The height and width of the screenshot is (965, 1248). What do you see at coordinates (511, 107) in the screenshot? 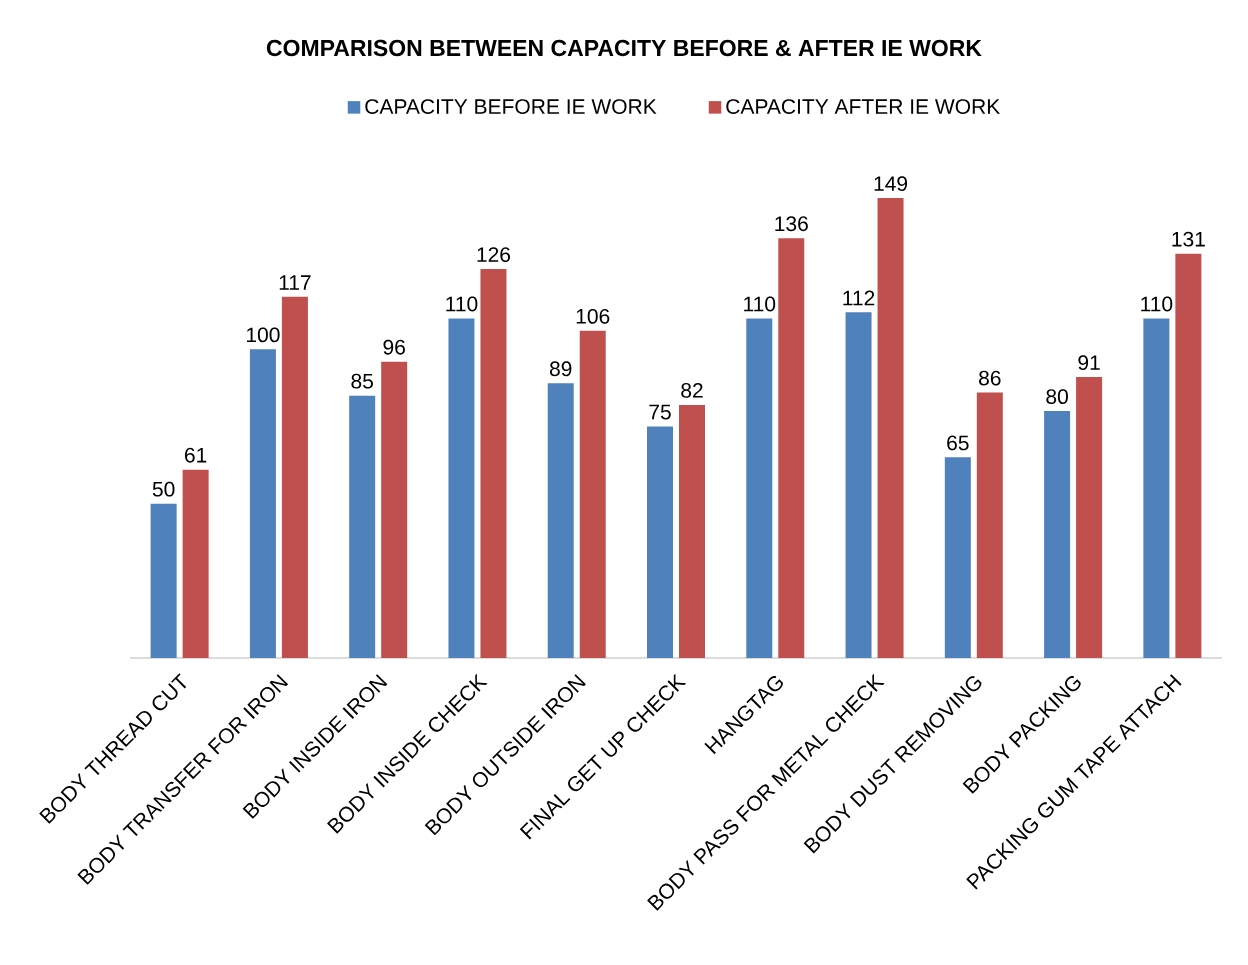
I see `legend-label: CAPACITY BEFORE IE WORK` at bounding box center [511, 107].